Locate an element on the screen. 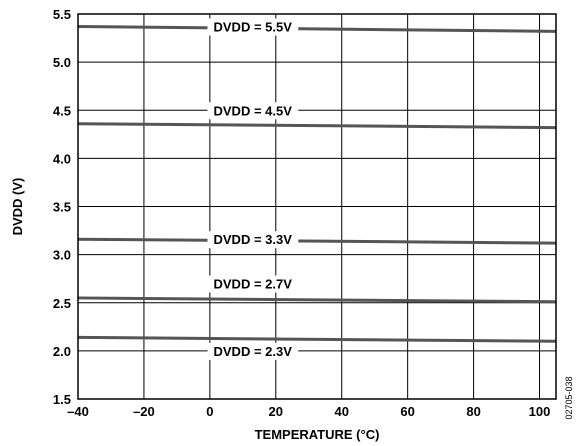 The width and height of the screenshot is (578, 446). x-tick-label: 80 is located at coordinates (473, 411).